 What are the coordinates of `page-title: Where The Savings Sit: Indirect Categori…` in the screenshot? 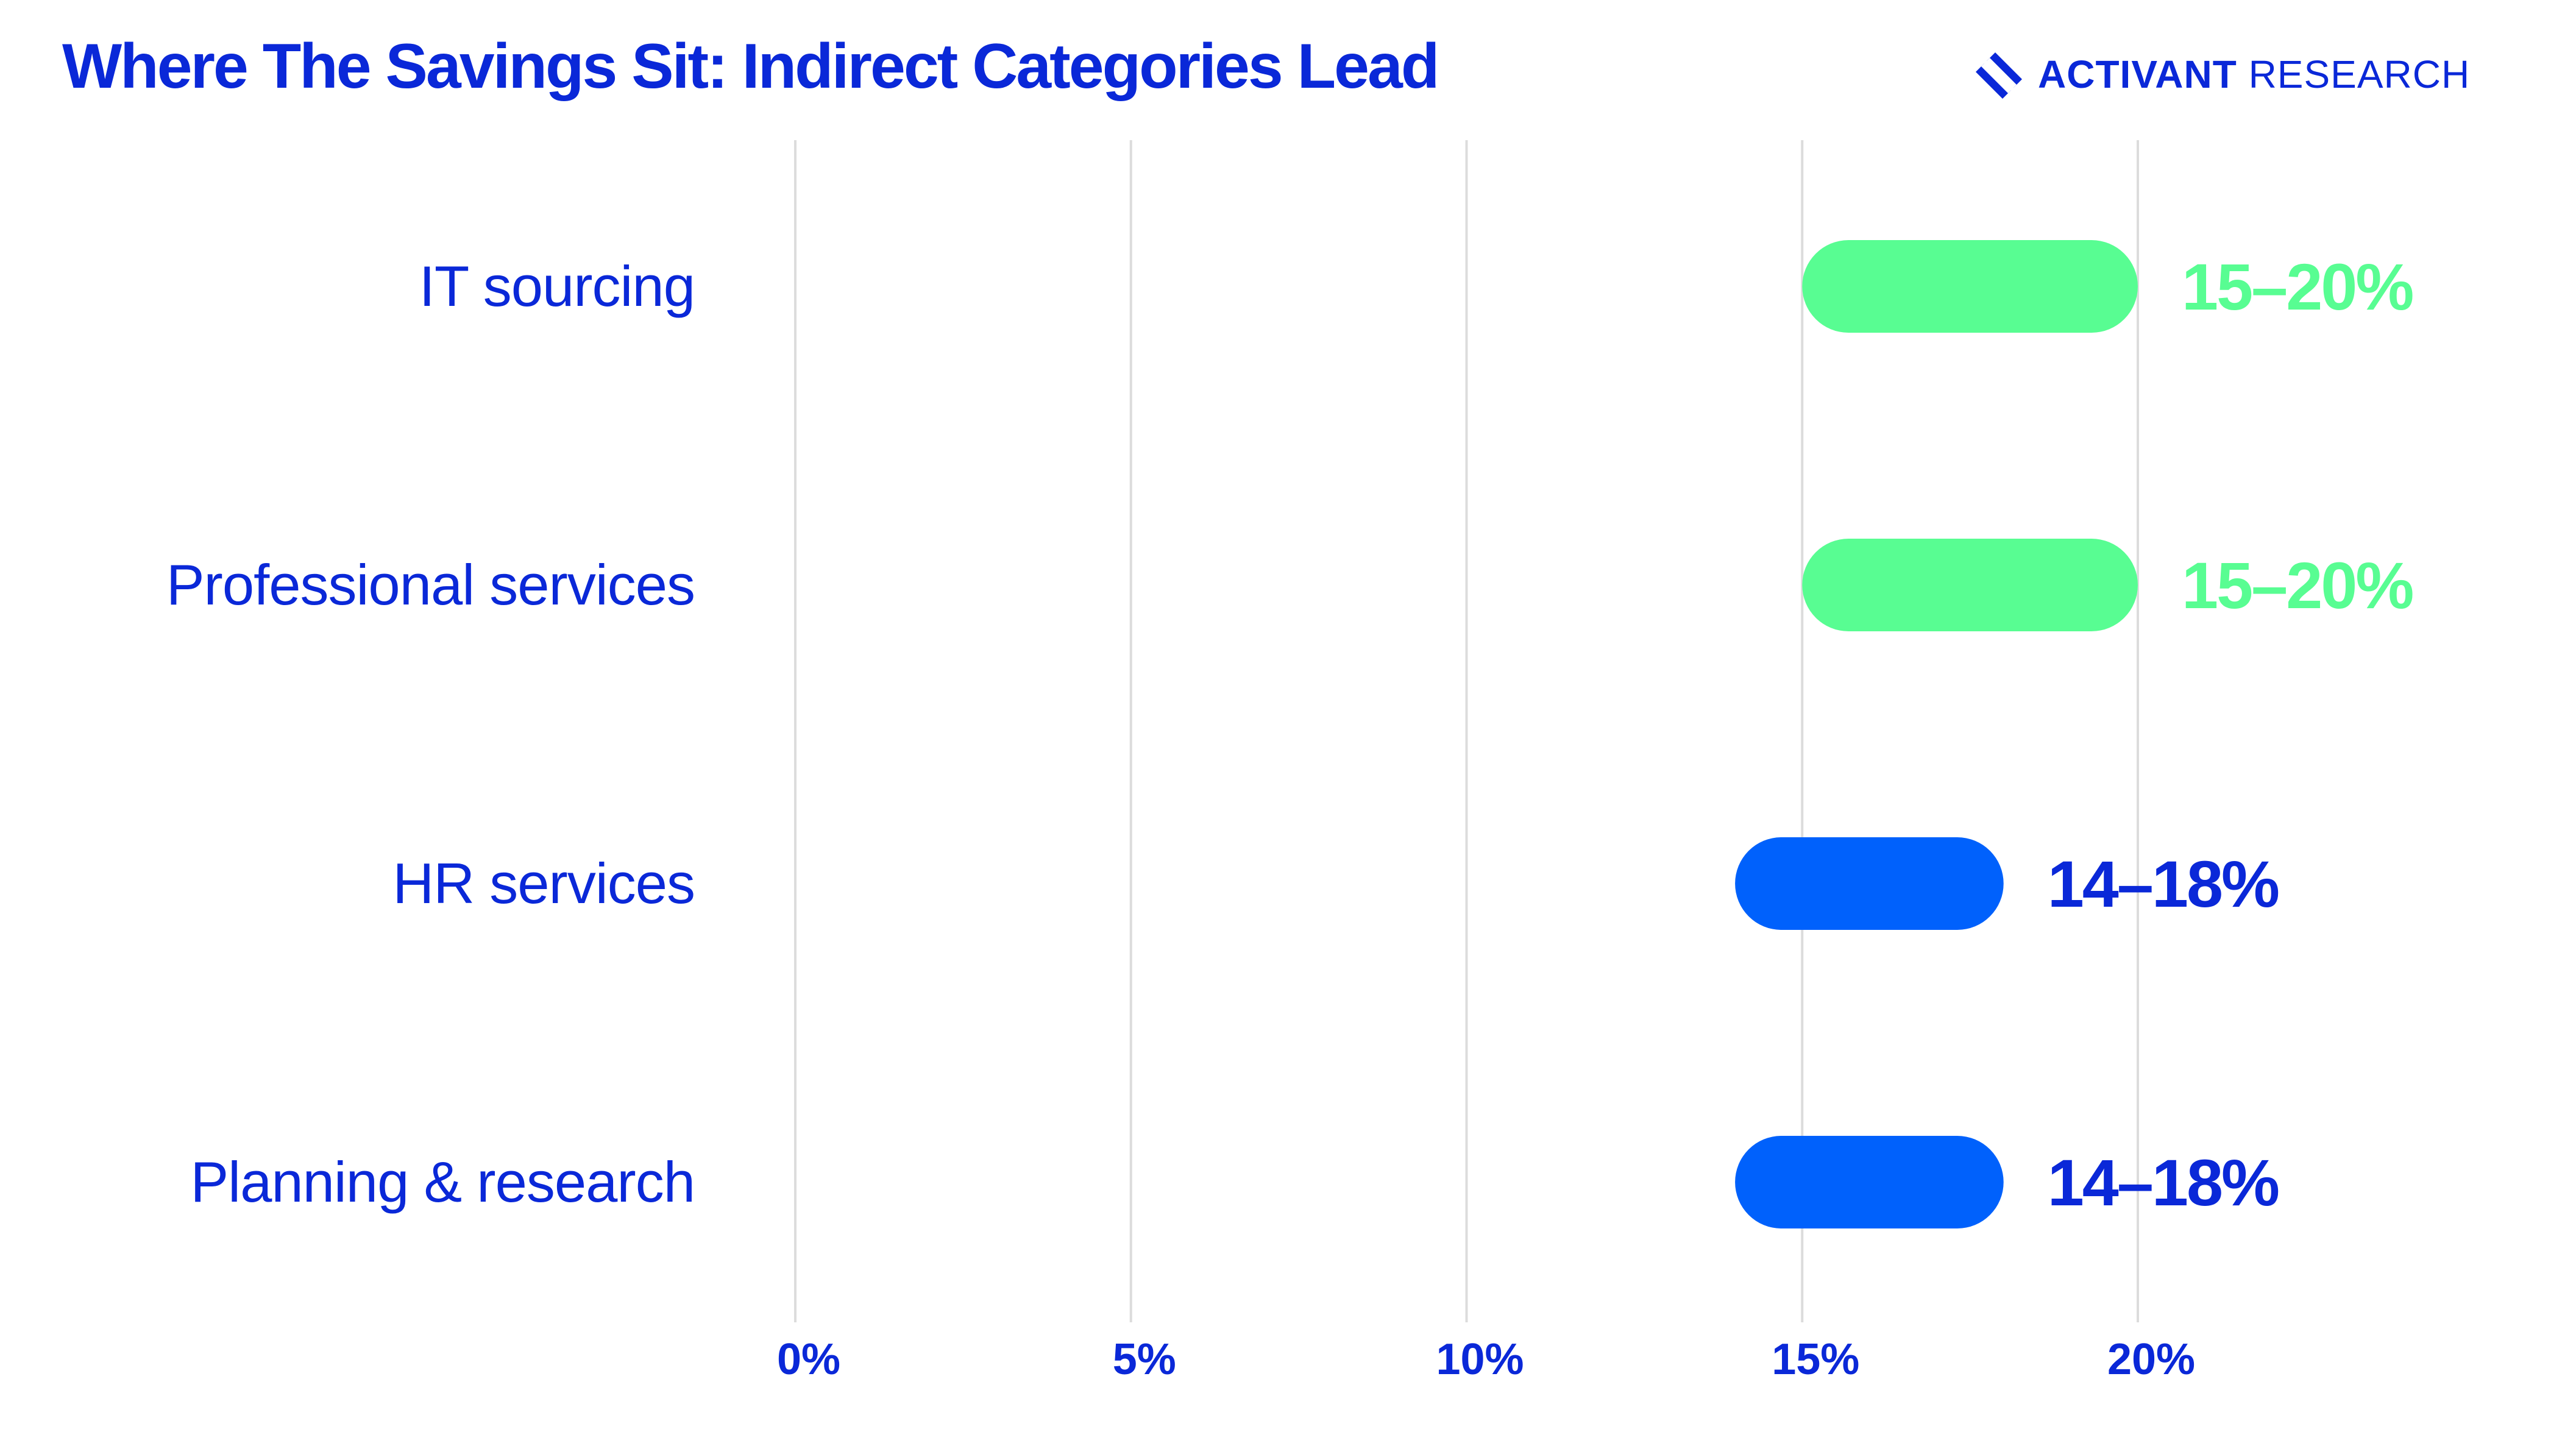 It's located at (750, 66).